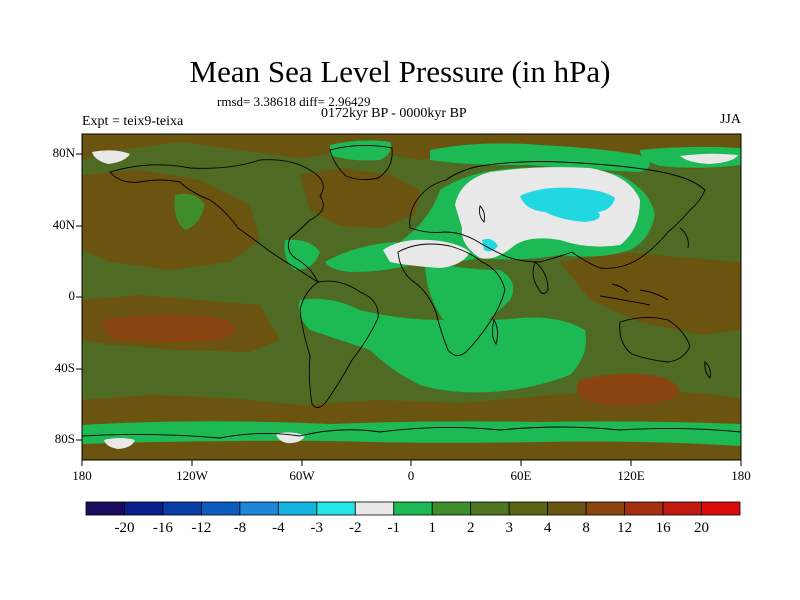 This screenshot has height=600, width=800. What do you see at coordinates (469, 298) in the screenshot?
I see `field-region-green-africa` at bounding box center [469, 298].